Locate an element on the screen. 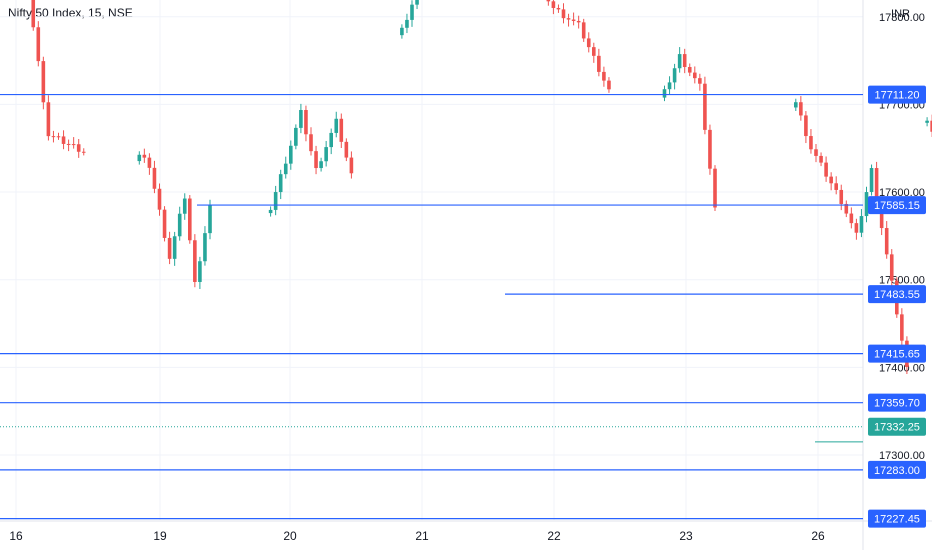  time-tick-label: 23 is located at coordinates (686, 536).